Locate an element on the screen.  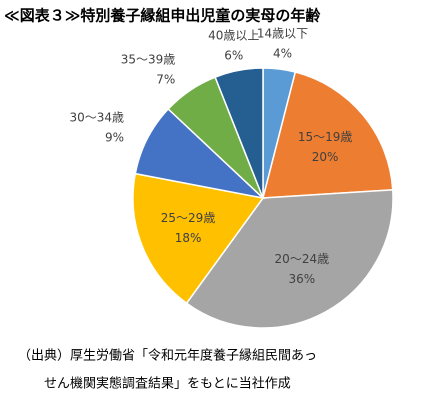
category-label: 35～39歳 is located at coordinates (148, 59).